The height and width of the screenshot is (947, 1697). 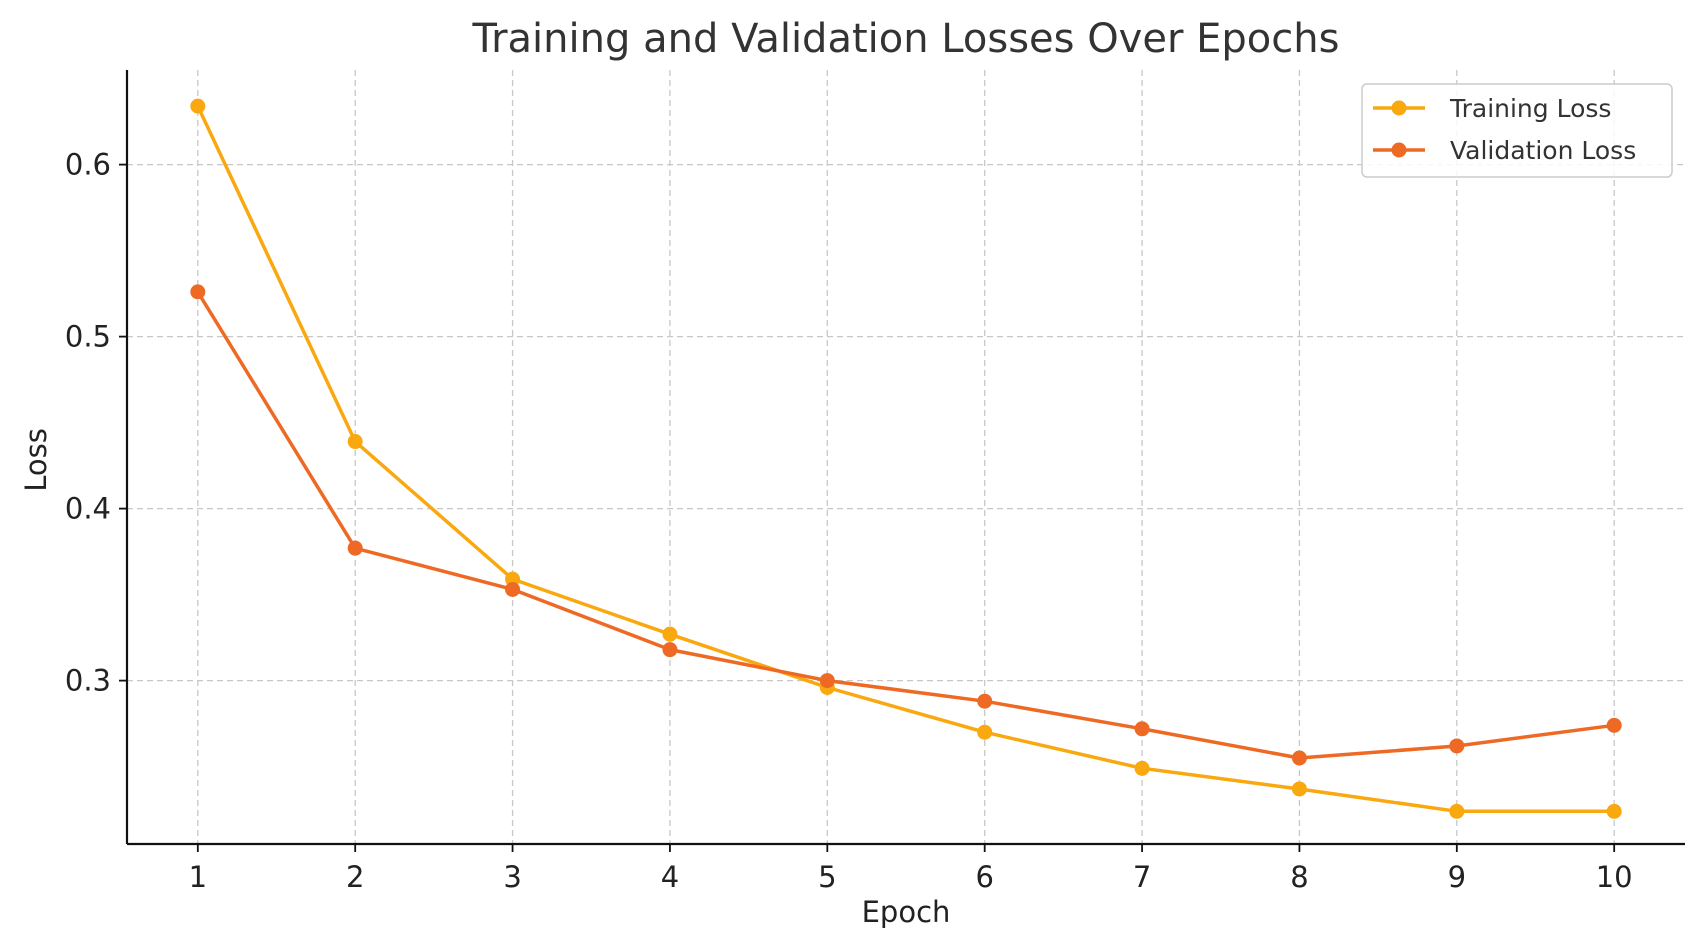 What do you see at coordinates (1614, 877) in the screenshot?
I see `x-tick-label: 10` at bounding box center [1614, 877].